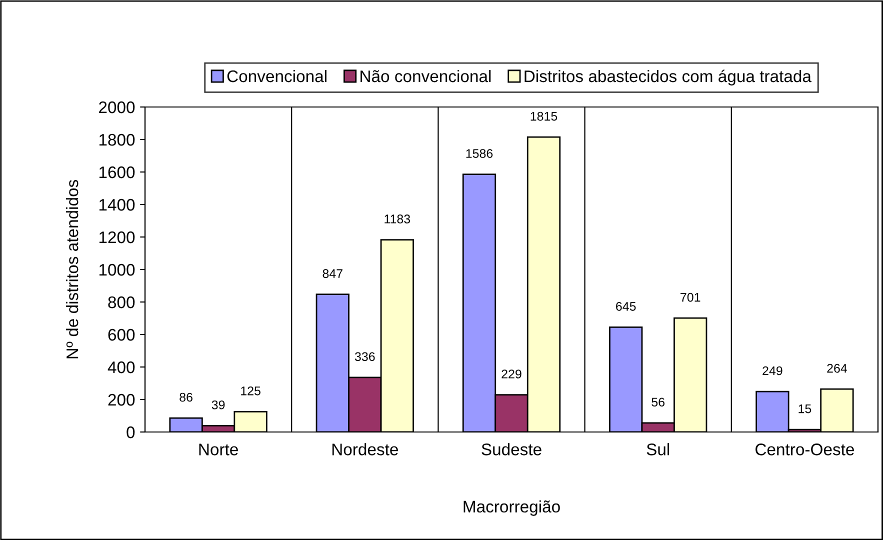 The image size is (884, 540). Describe the element at coordinates (332, 273) in the screenshot. I see `data-label: 847` at that location.